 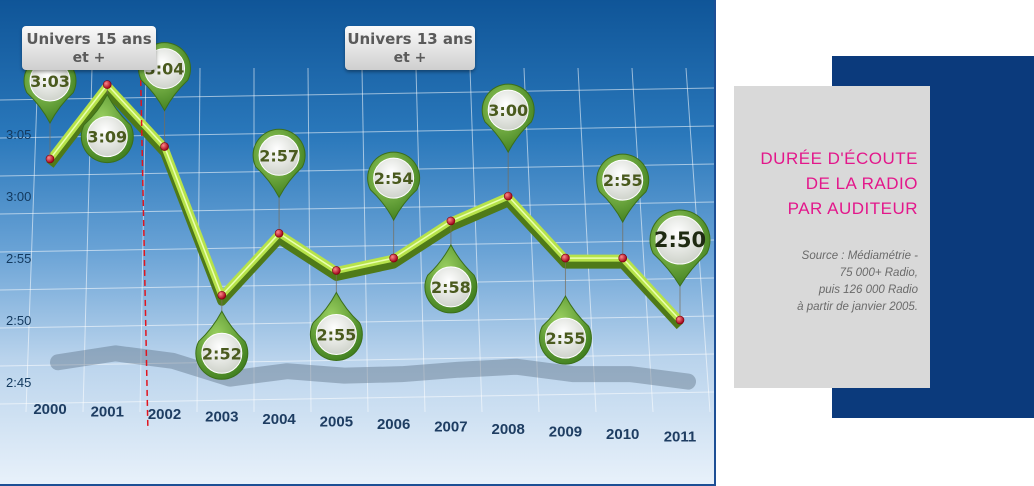 I want to click on data-label: 2:54, so click(x=394, y=178).